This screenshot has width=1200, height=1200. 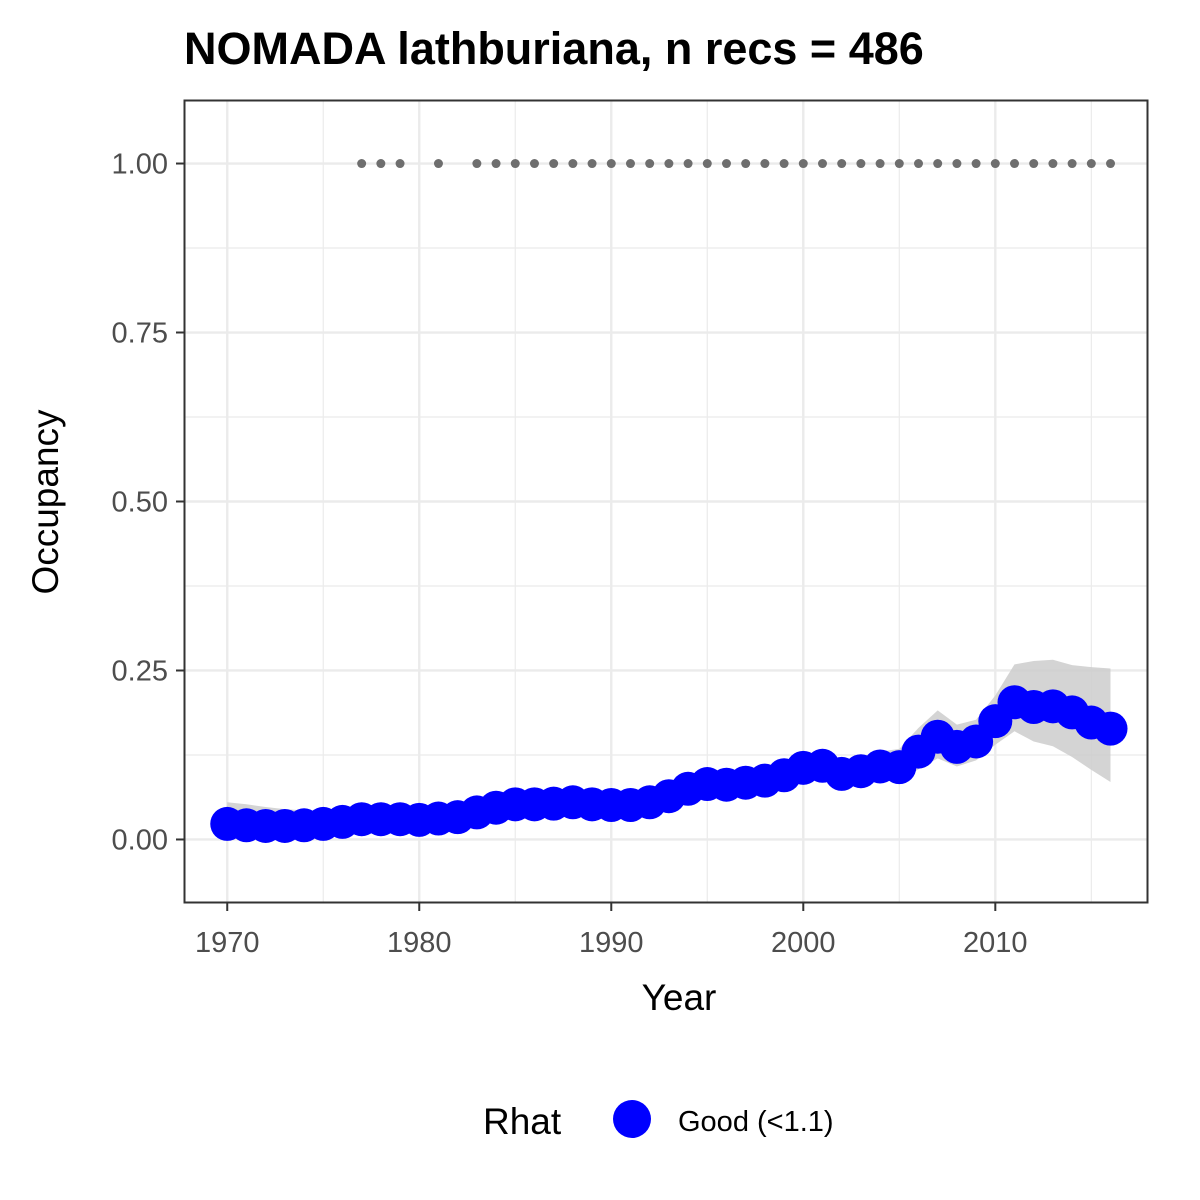 I want to click on x-tick-label: 2010, so click(x=995, y=943).